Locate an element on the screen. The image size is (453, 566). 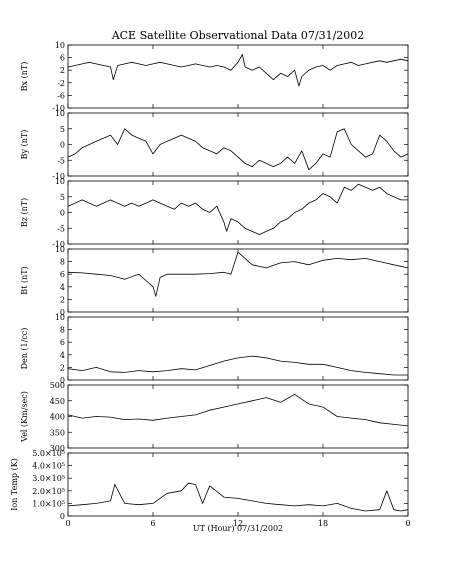
vel-ytick-label: 300 is located at coordinates (57, 448).